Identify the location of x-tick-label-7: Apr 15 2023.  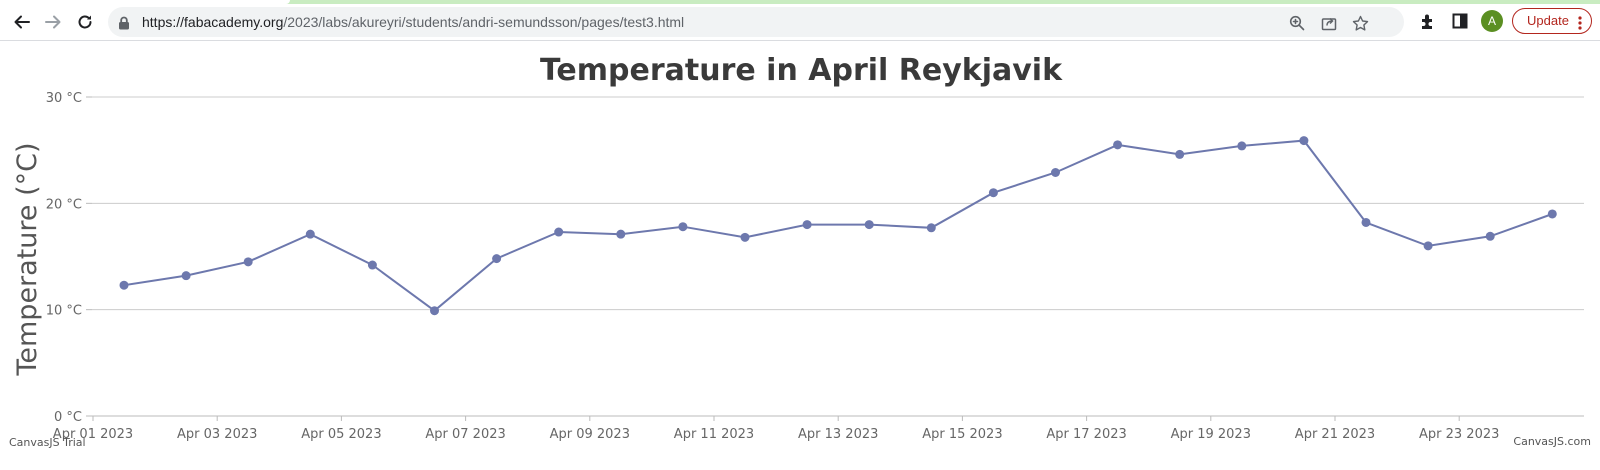
(962, 434).